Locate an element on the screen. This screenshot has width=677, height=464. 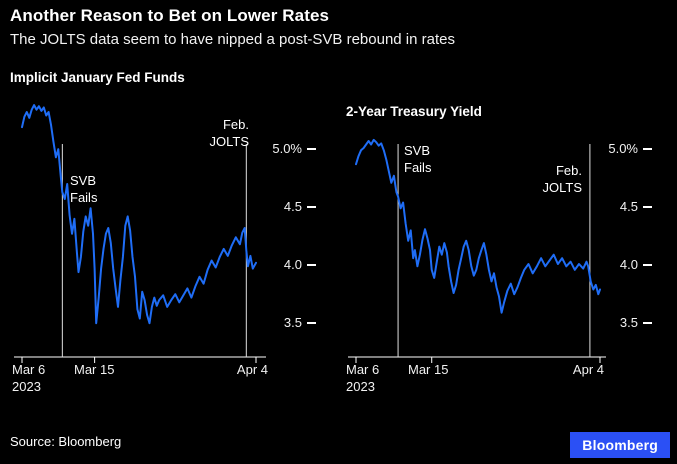
page-title: Another Reason to Bet on Lower Rates is located at coordinates (170, 15).